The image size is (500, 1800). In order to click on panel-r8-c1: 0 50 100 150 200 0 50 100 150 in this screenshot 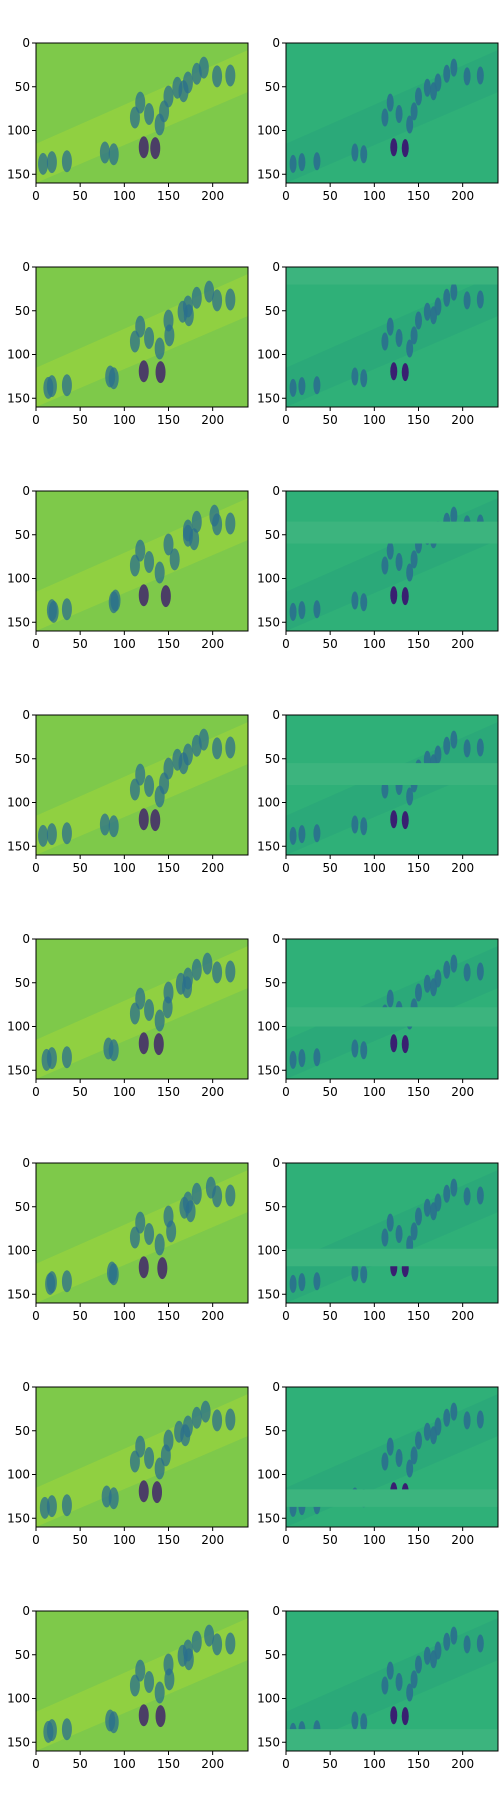, I will do `click(128, 1687)`.